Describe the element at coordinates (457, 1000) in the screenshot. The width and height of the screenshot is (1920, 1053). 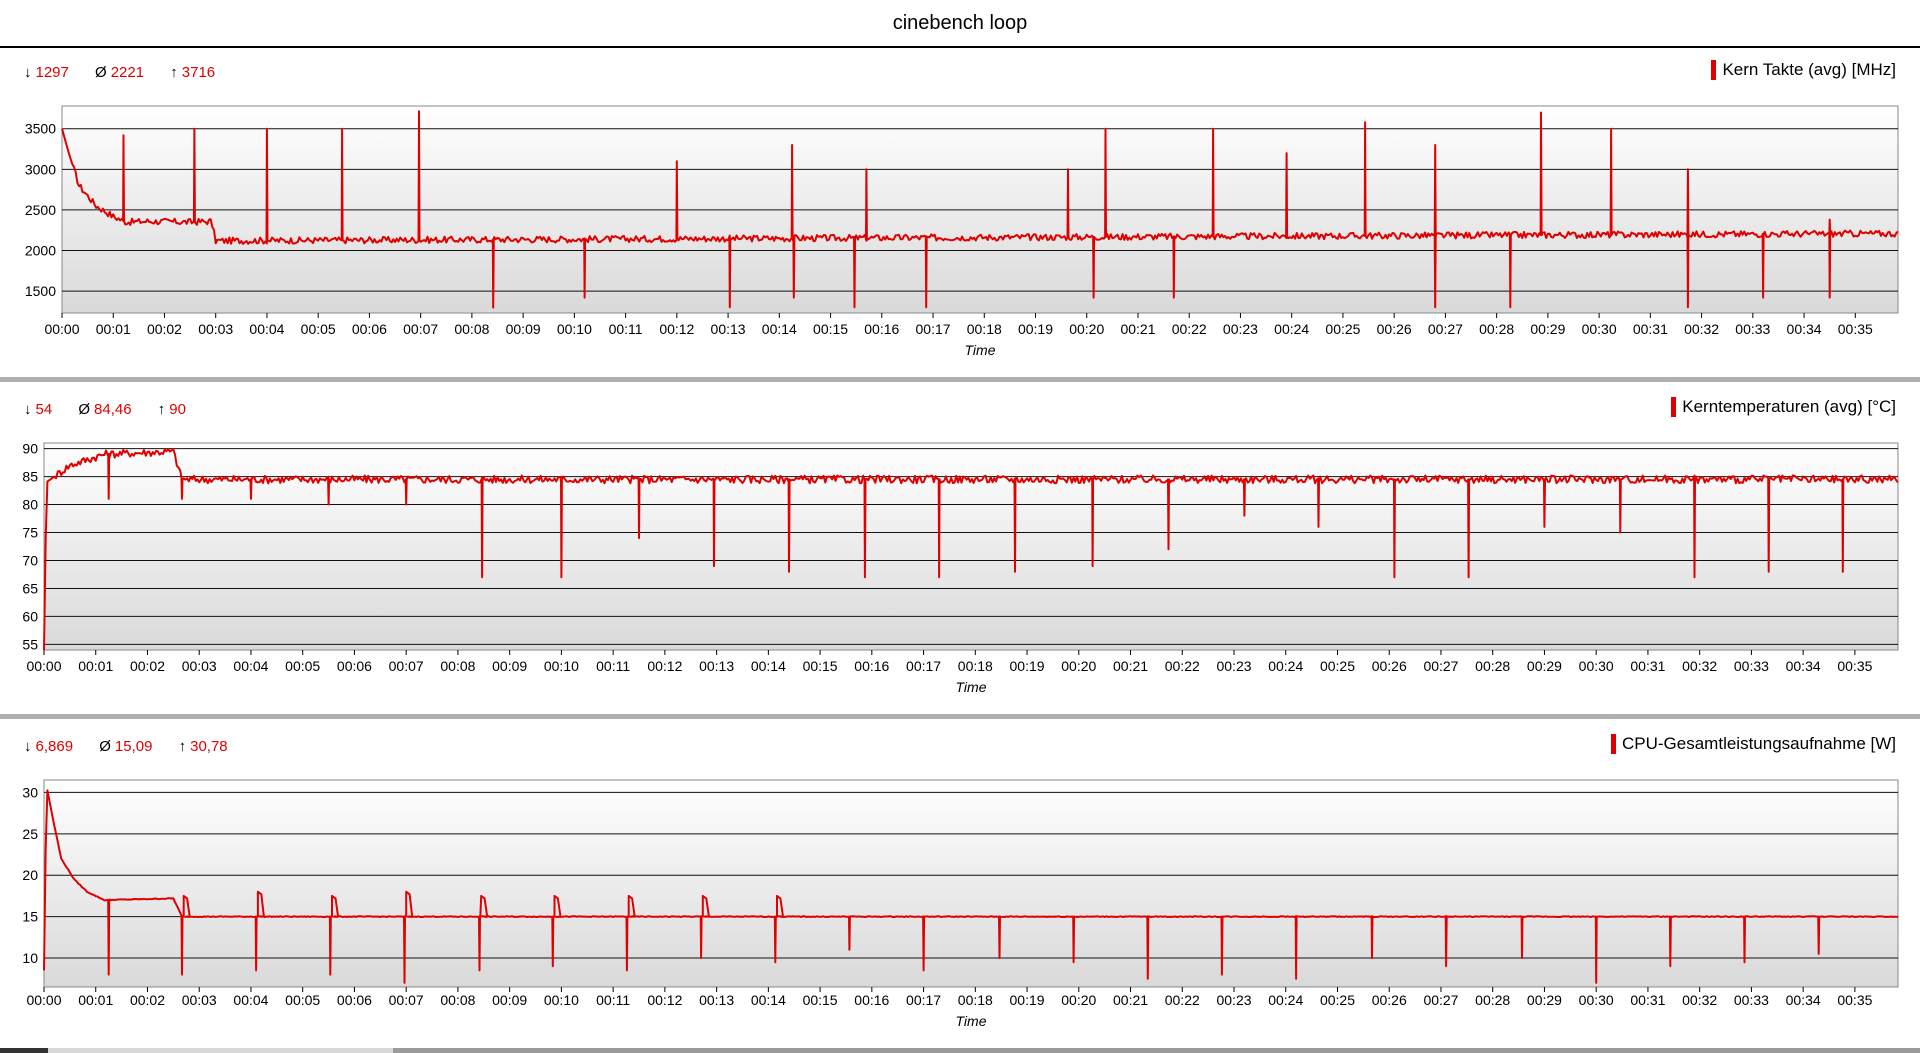
I see `x-tick-label: 00:08` at that location.